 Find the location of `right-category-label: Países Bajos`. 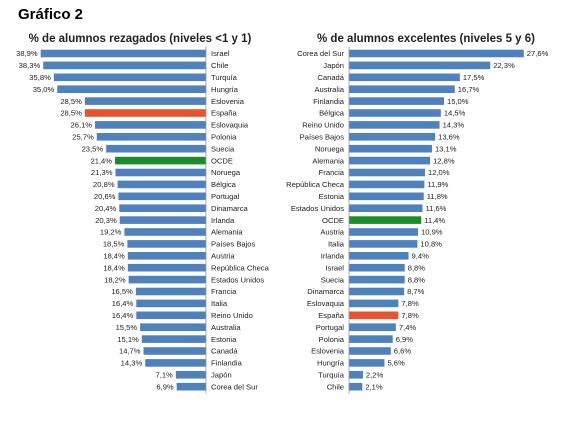

right-category-label: Países Bajos is located at coordinates (322, 137).